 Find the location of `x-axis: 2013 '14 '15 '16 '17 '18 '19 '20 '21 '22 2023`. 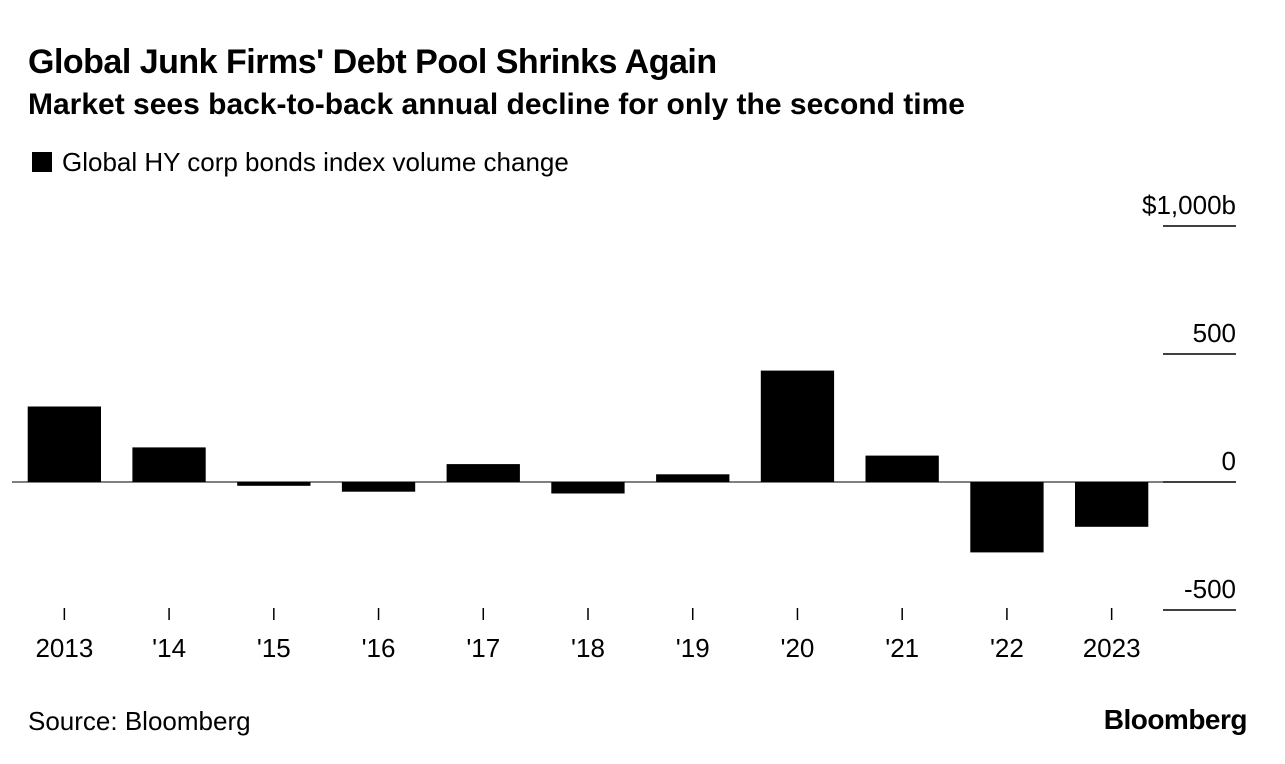

x-axis: 2013 '14 '15 '16 '17 '18 '19 '20 '21 '22 2023 is located at coordinates (588, 635).